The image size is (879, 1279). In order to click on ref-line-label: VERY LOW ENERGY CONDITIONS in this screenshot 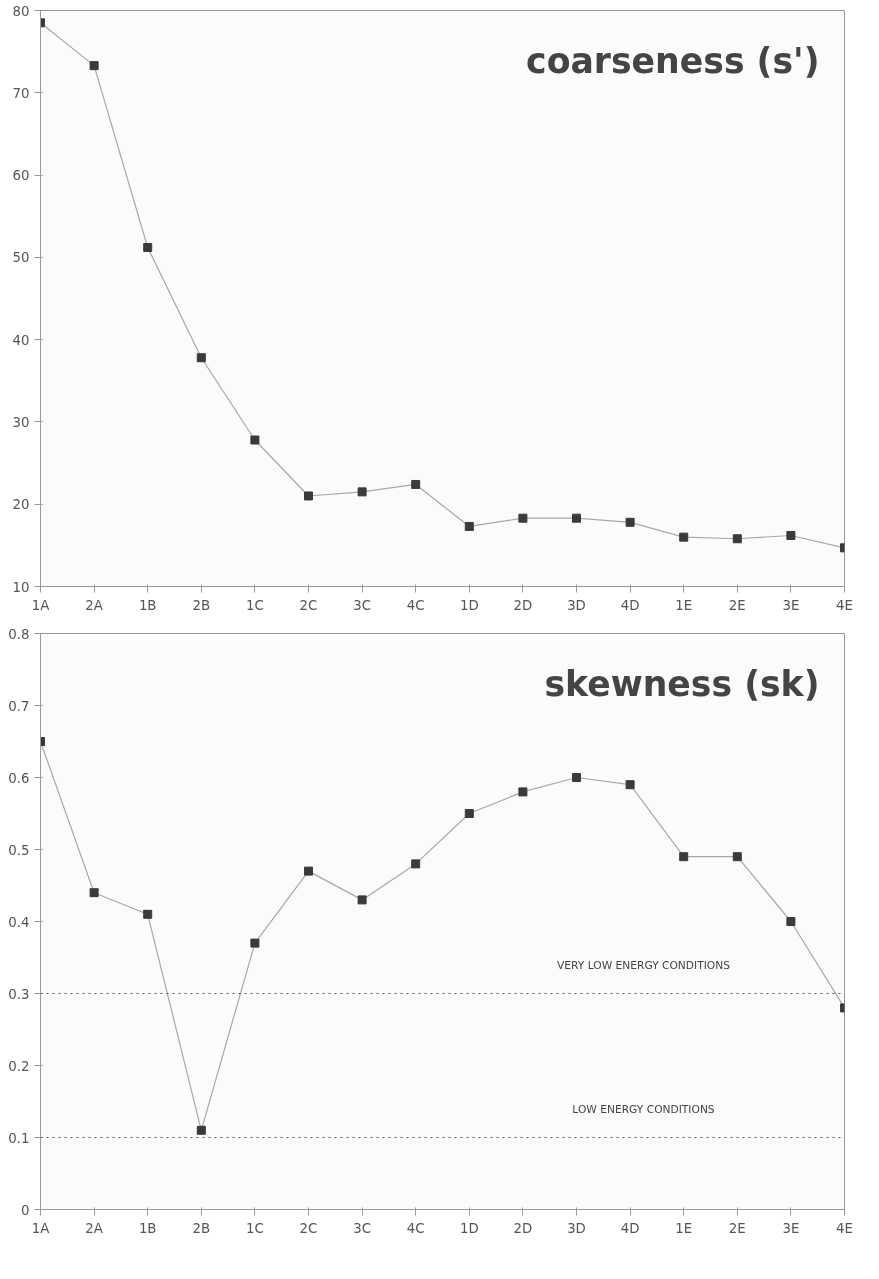, I will do `click(644, 965)`.